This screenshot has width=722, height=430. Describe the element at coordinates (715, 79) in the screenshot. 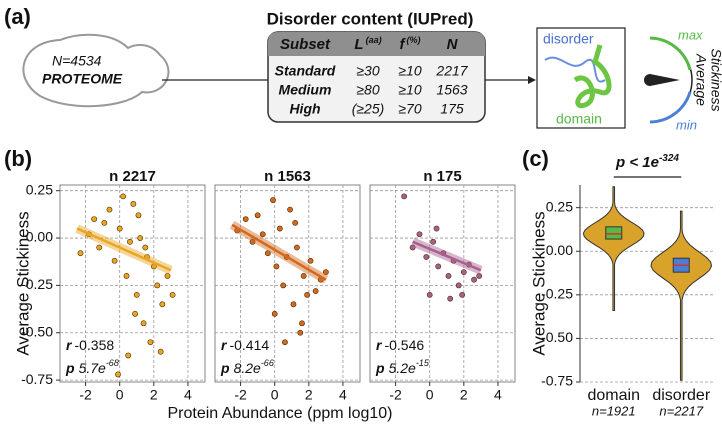

I see `gauge-label: Stickiness` at that location.